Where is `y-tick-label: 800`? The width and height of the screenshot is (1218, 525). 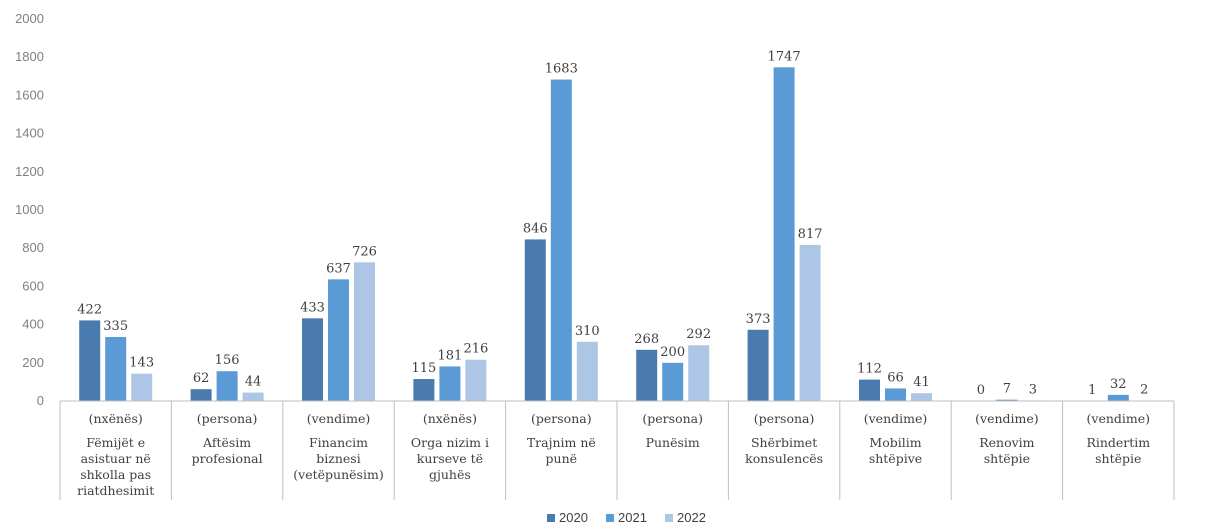 y-tick-label: 800 is located at coordinates (33, 247).